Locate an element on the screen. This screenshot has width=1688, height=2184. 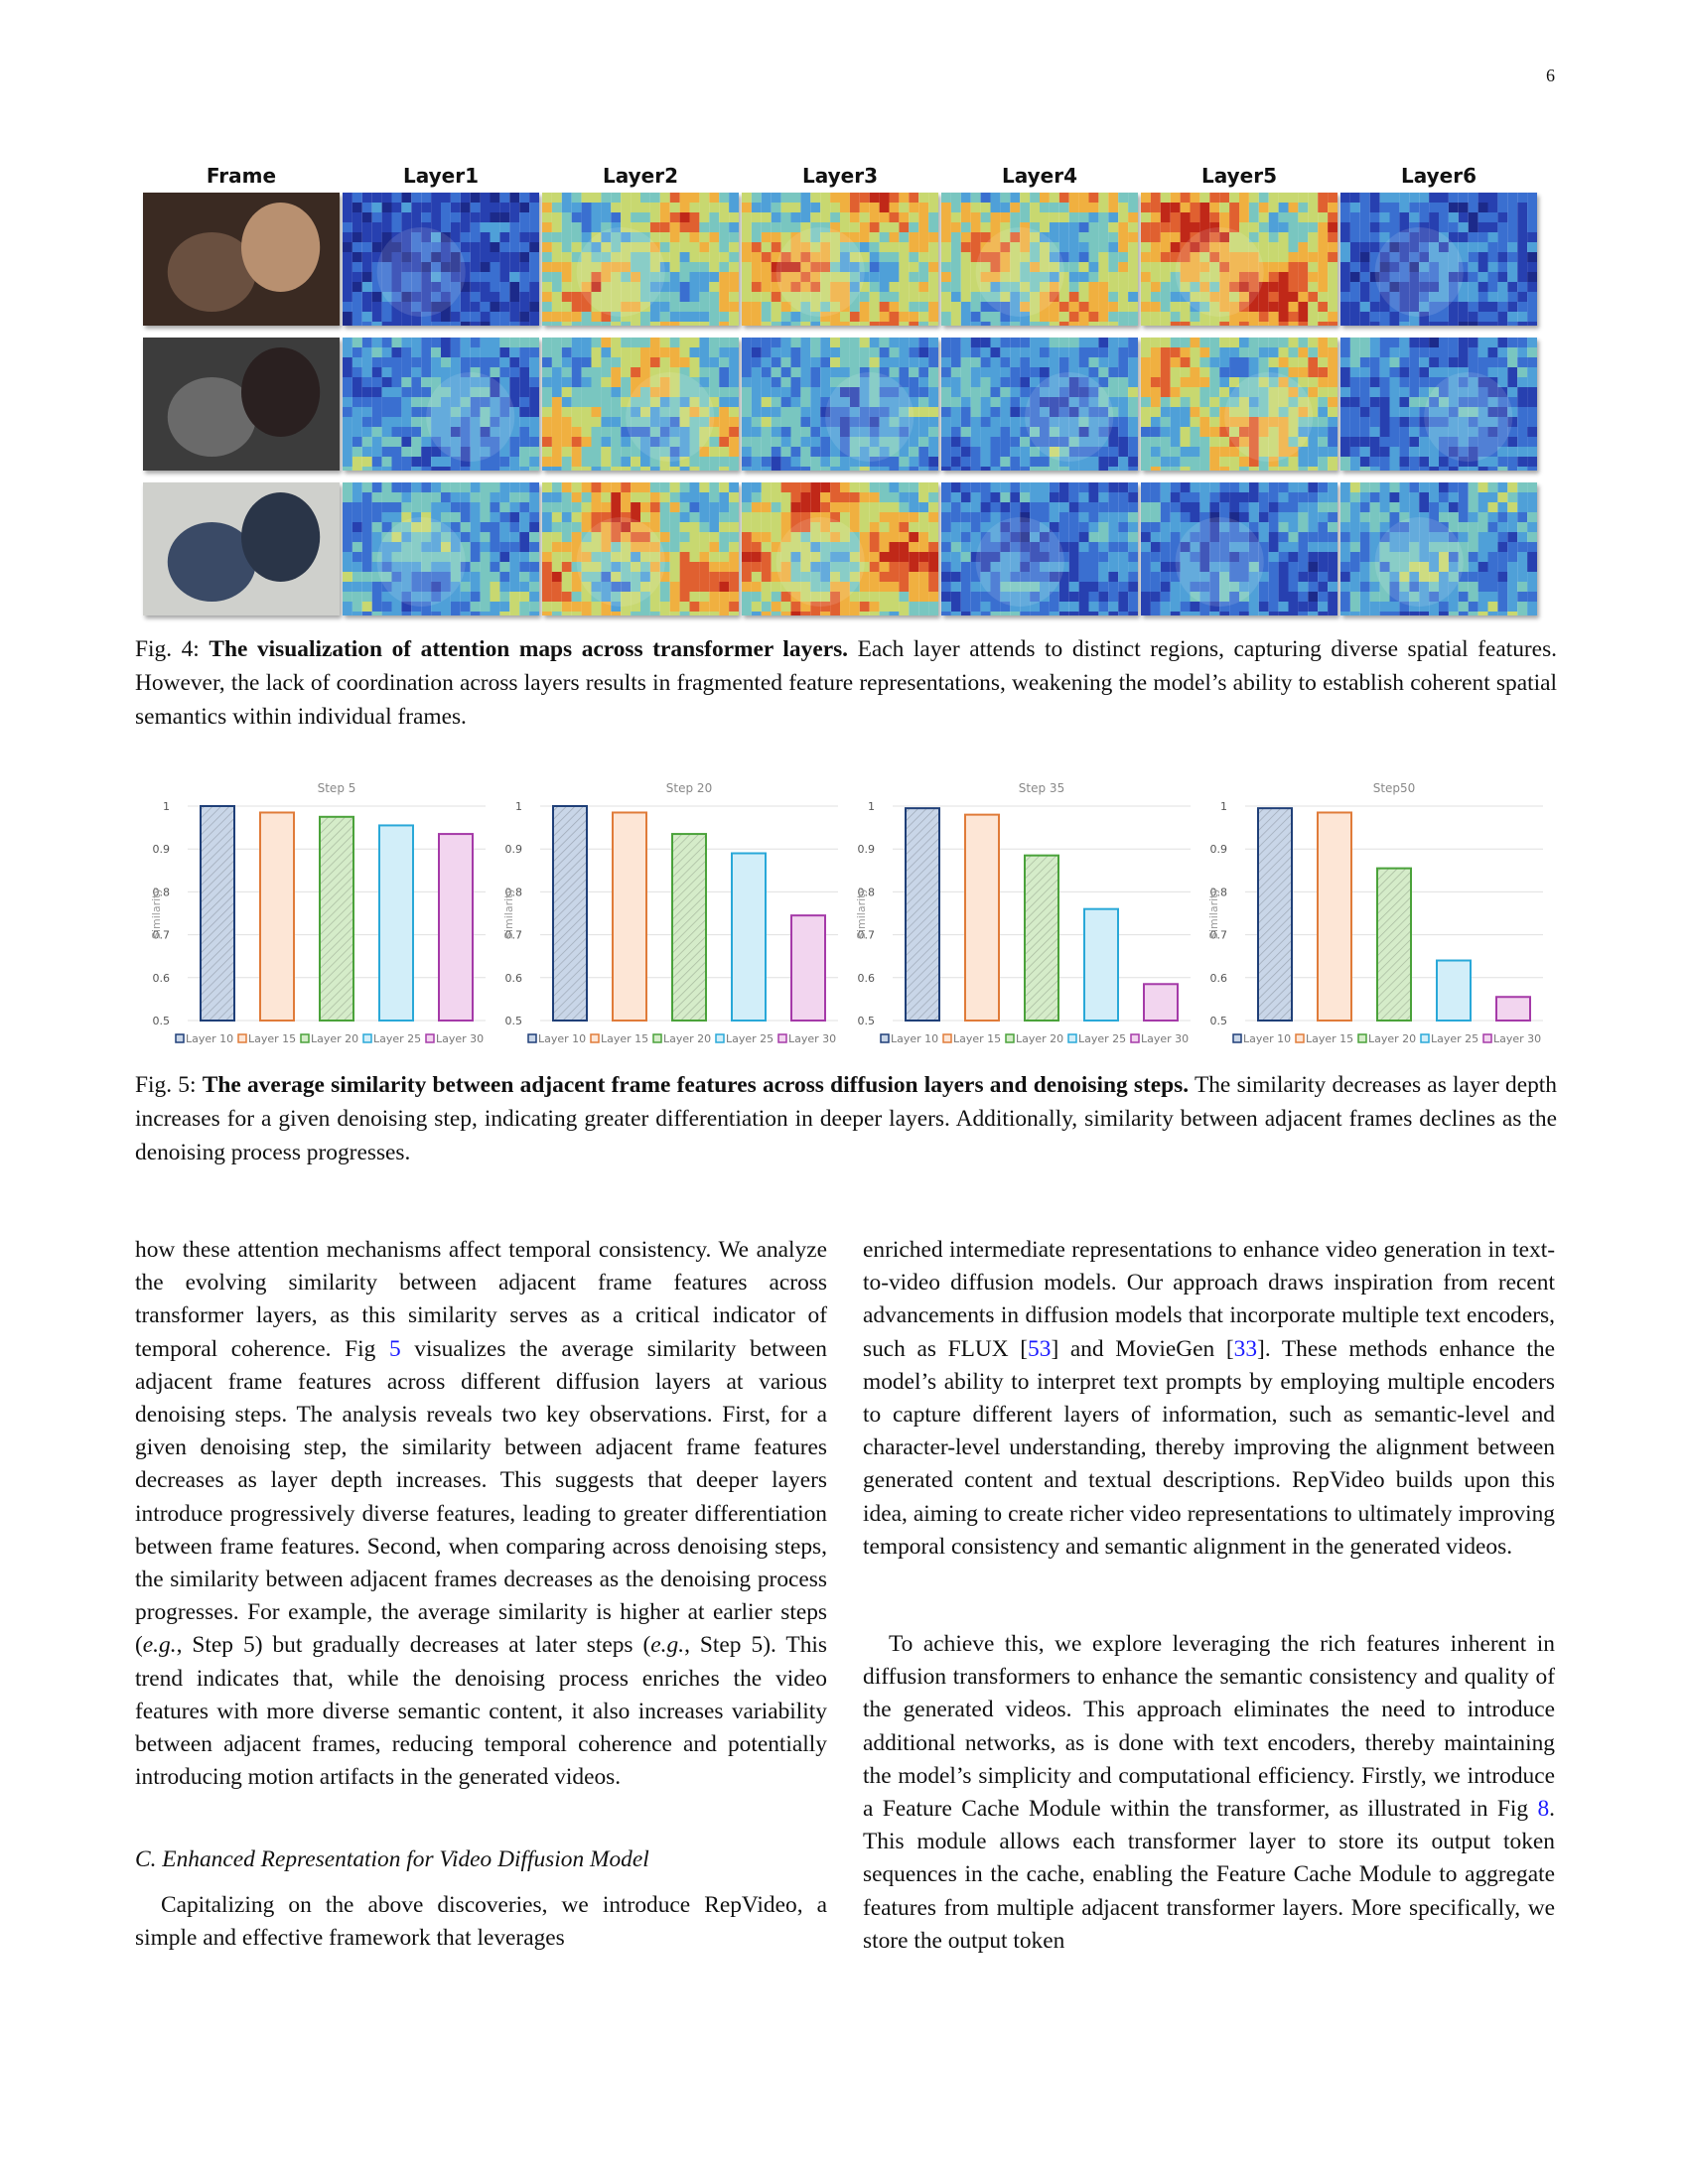
citation-link: 33 is located at coordinates (1245, 1348).